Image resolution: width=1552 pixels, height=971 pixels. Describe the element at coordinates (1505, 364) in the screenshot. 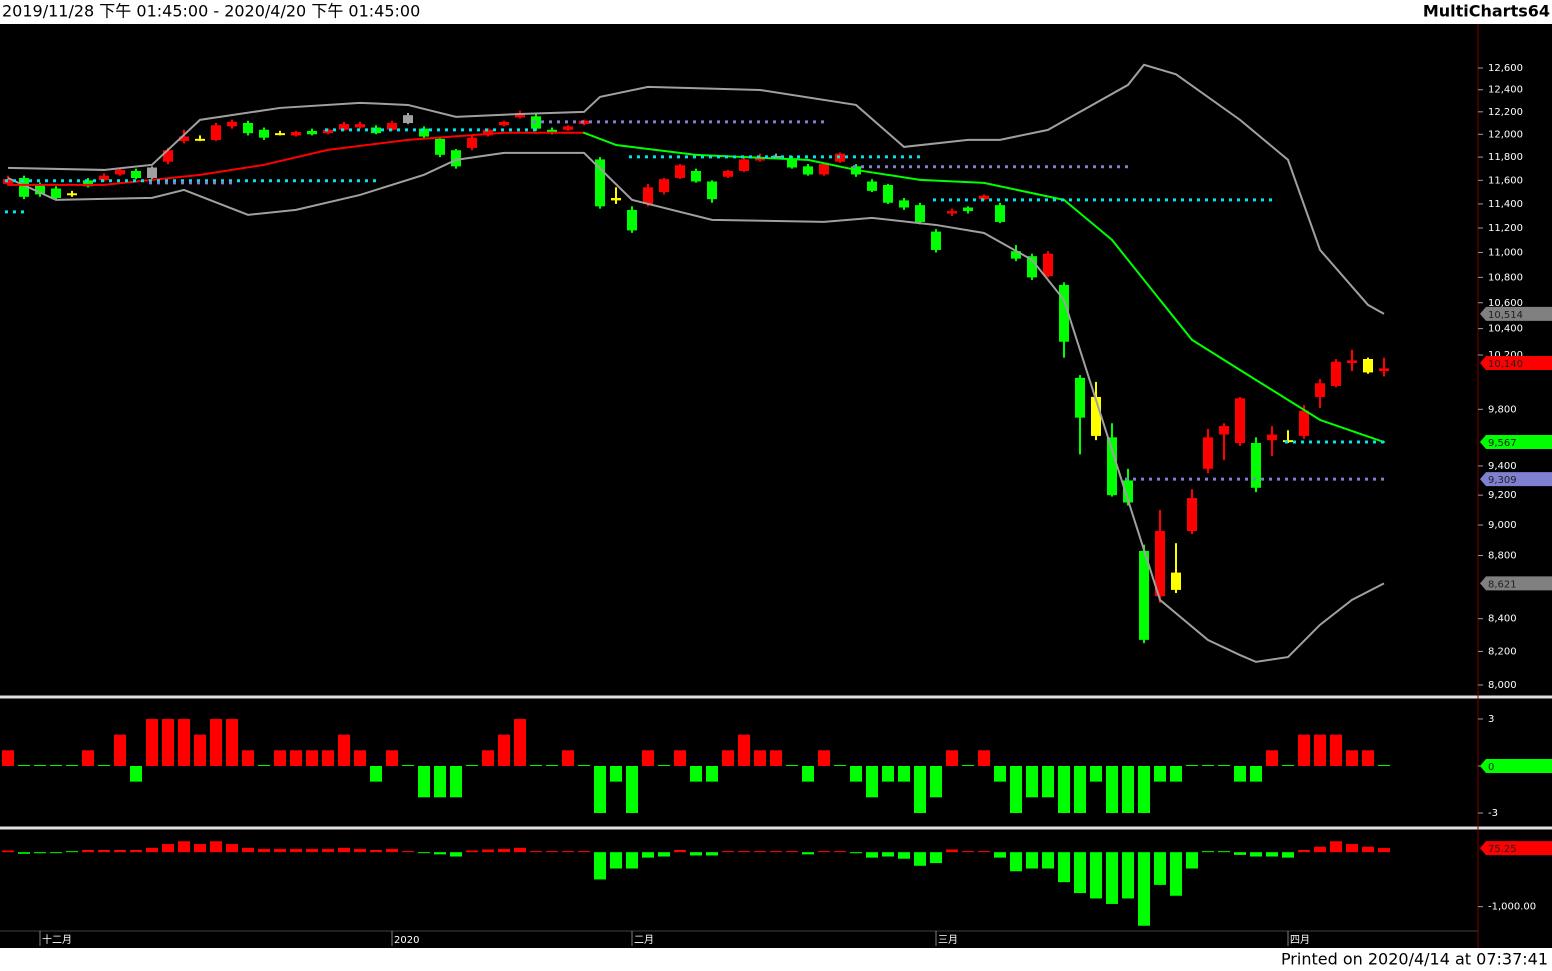

I see `price-marker-label: 10,140` at that location.